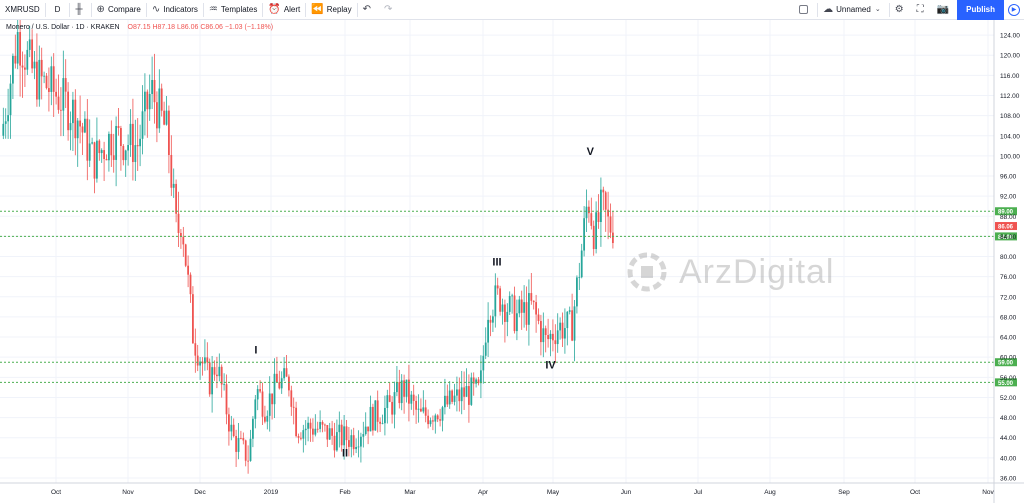  Describe the element at coordinates (1006, 238) in the screenshot. I see `level-price-label: 84.00` at that location.